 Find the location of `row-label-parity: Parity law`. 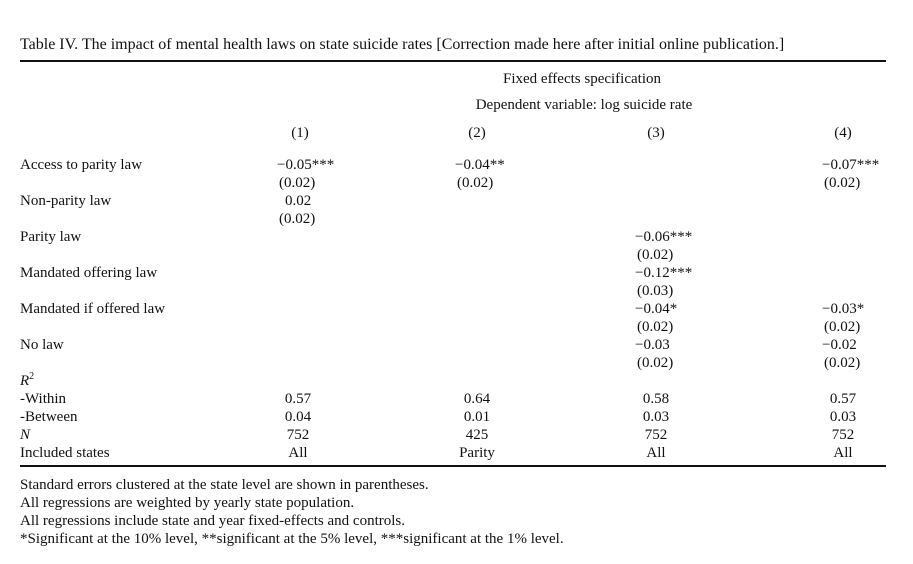

row-label-parity: Parity law is located at coordinates (51, 237).